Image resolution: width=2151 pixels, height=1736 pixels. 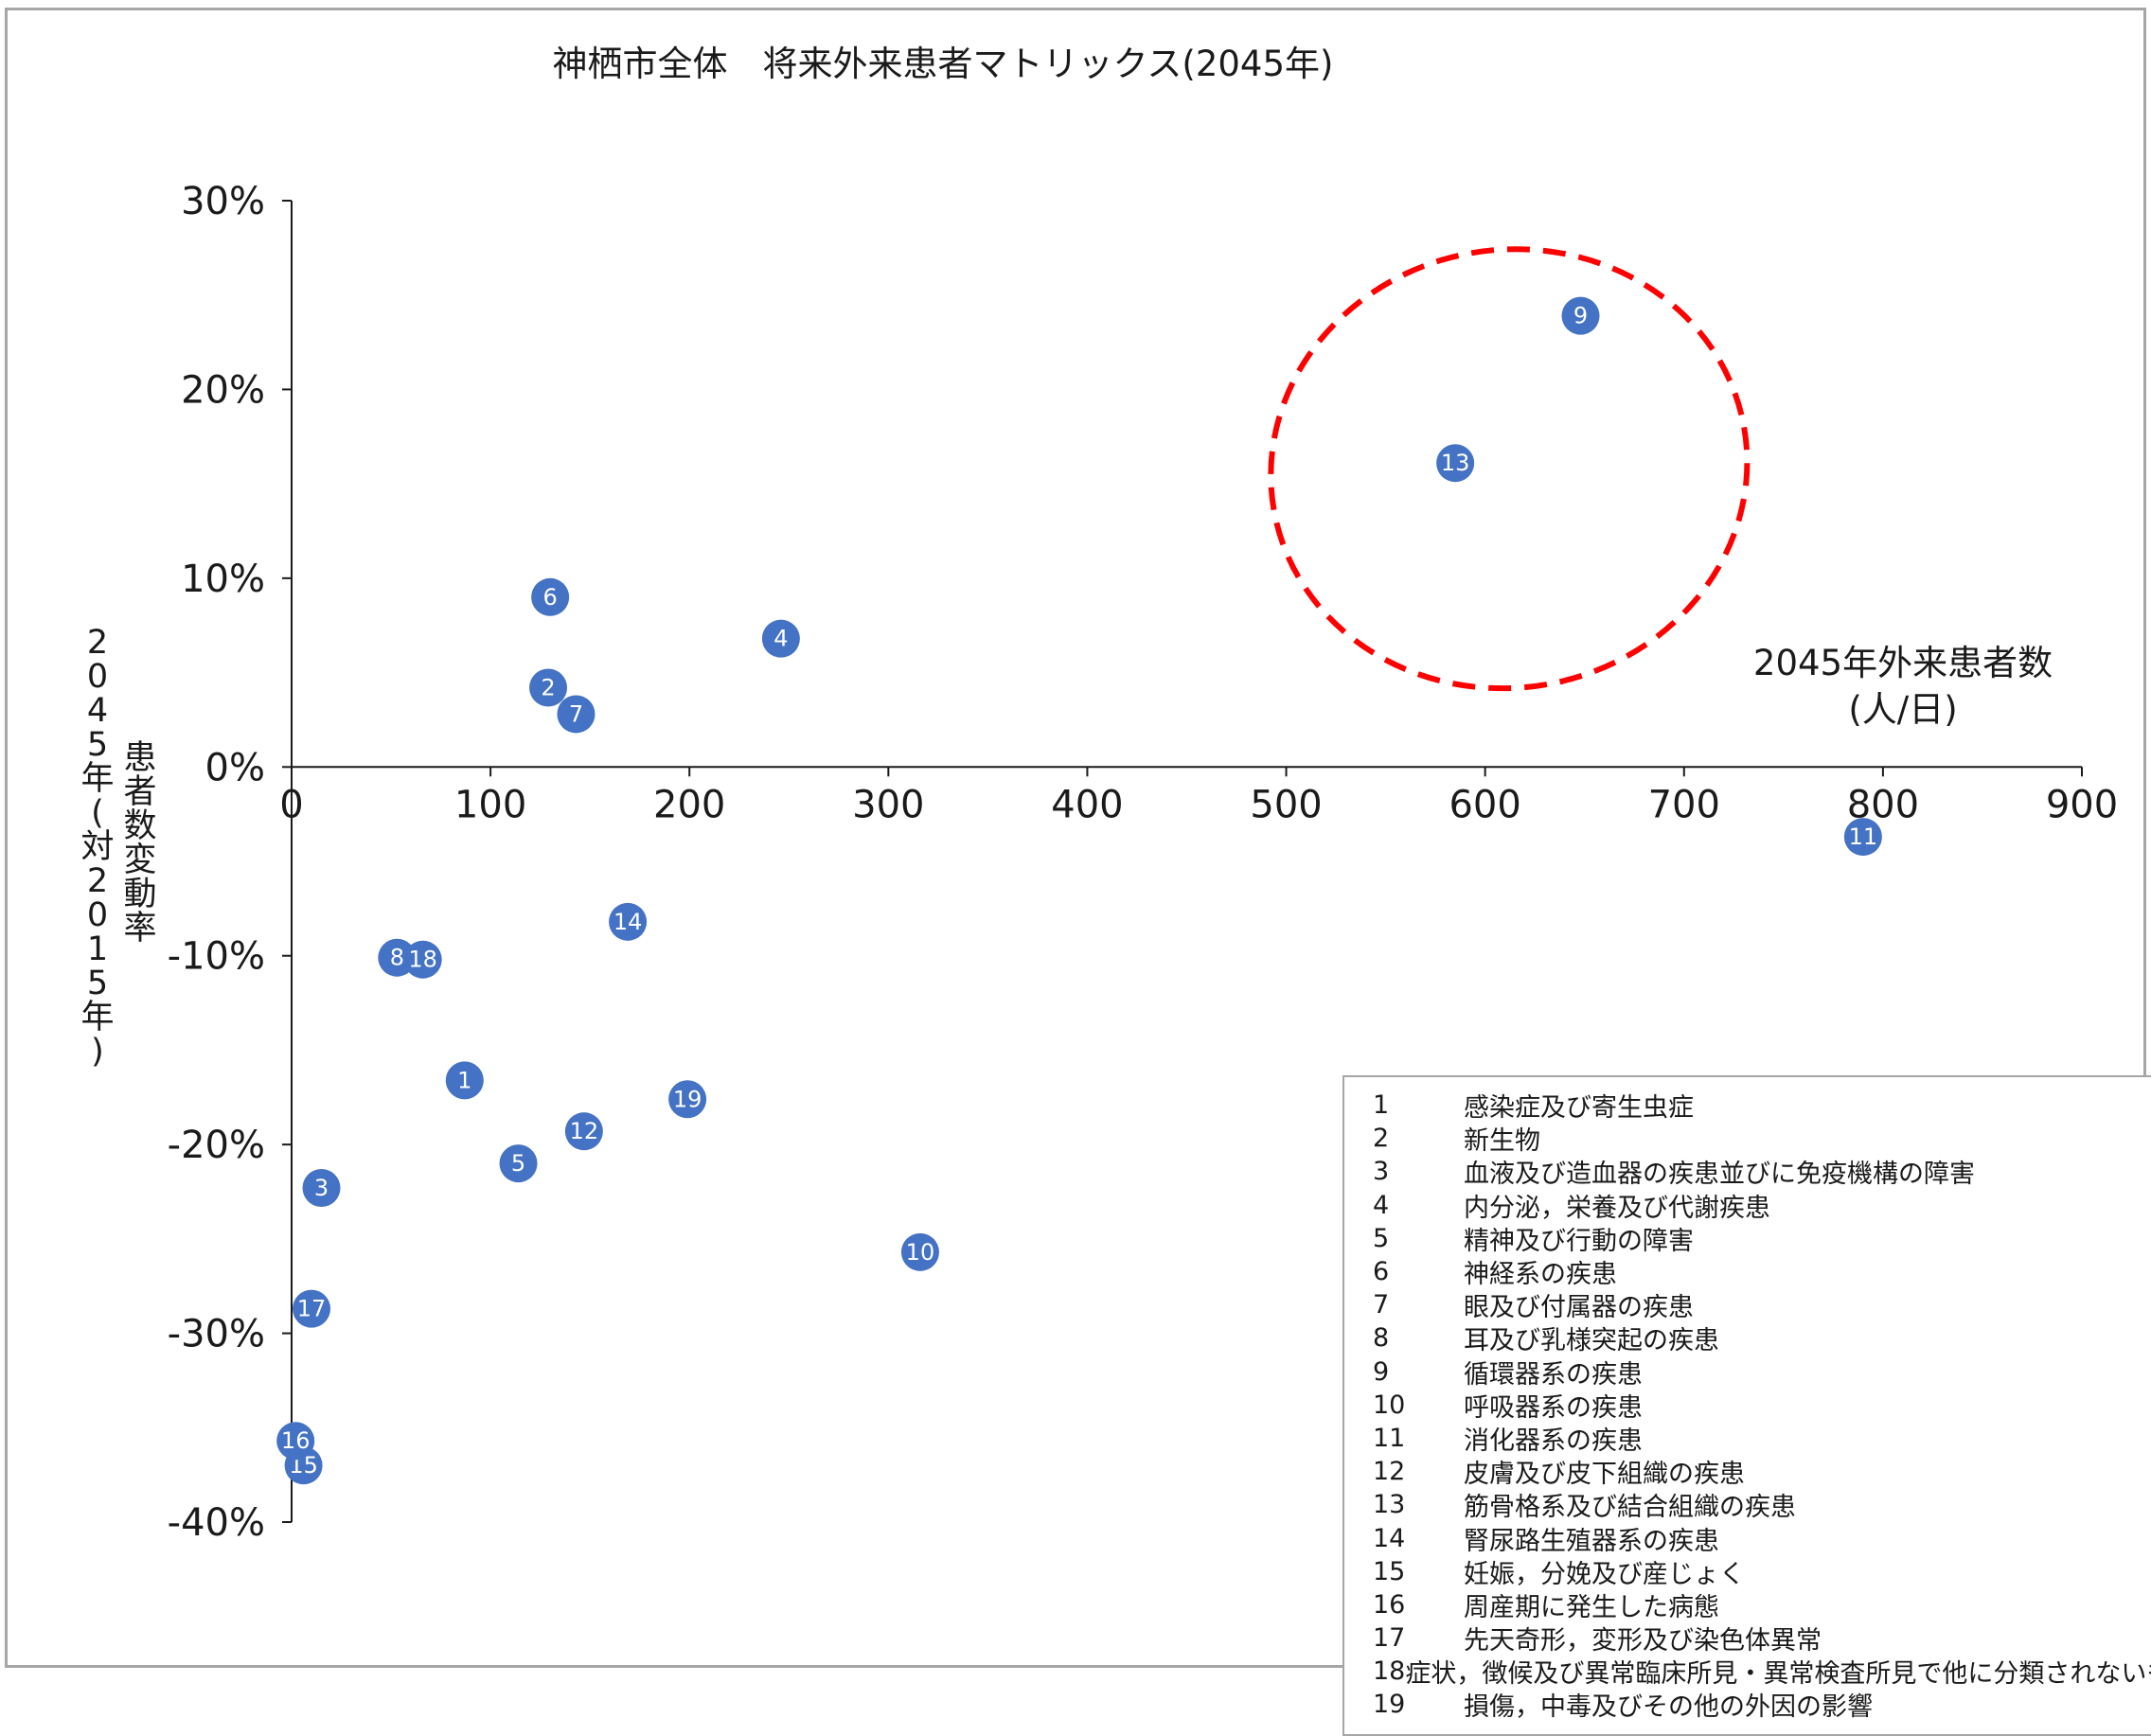 What do you see at coordinates (1553, 1407) in the screenshot?
I see `legend-label: 呼吸器系の疾患` at bounding box center [1553, 1407].